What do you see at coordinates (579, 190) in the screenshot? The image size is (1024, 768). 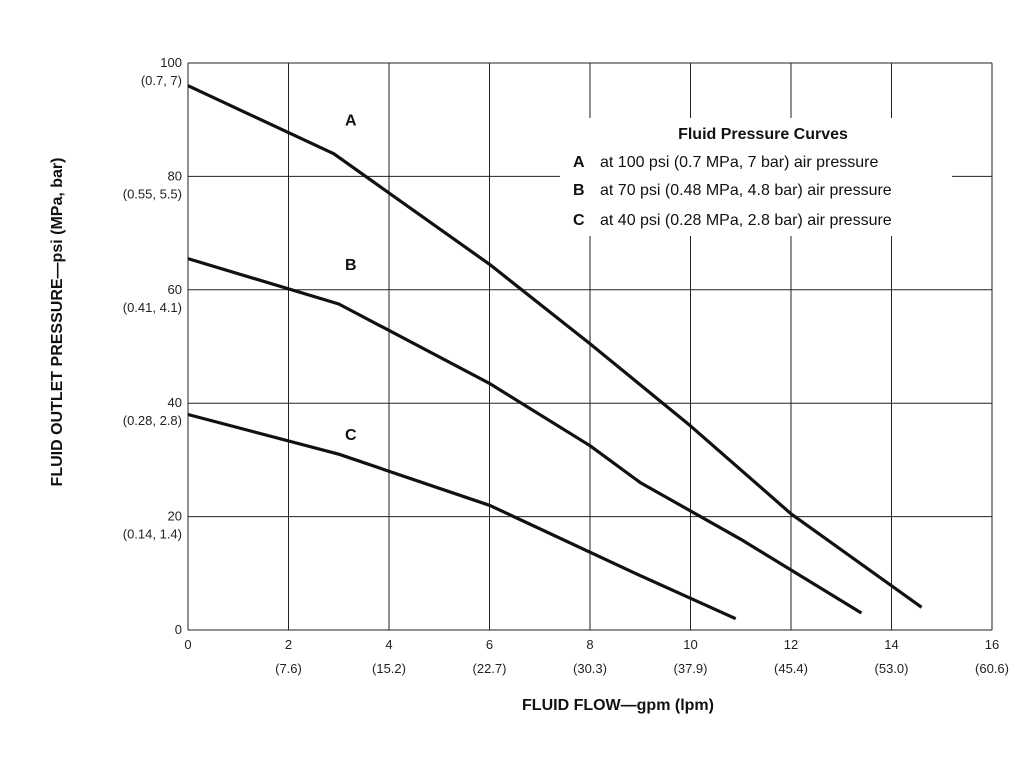 I see `legend-key-b: B` at bounding box center [579, 190].